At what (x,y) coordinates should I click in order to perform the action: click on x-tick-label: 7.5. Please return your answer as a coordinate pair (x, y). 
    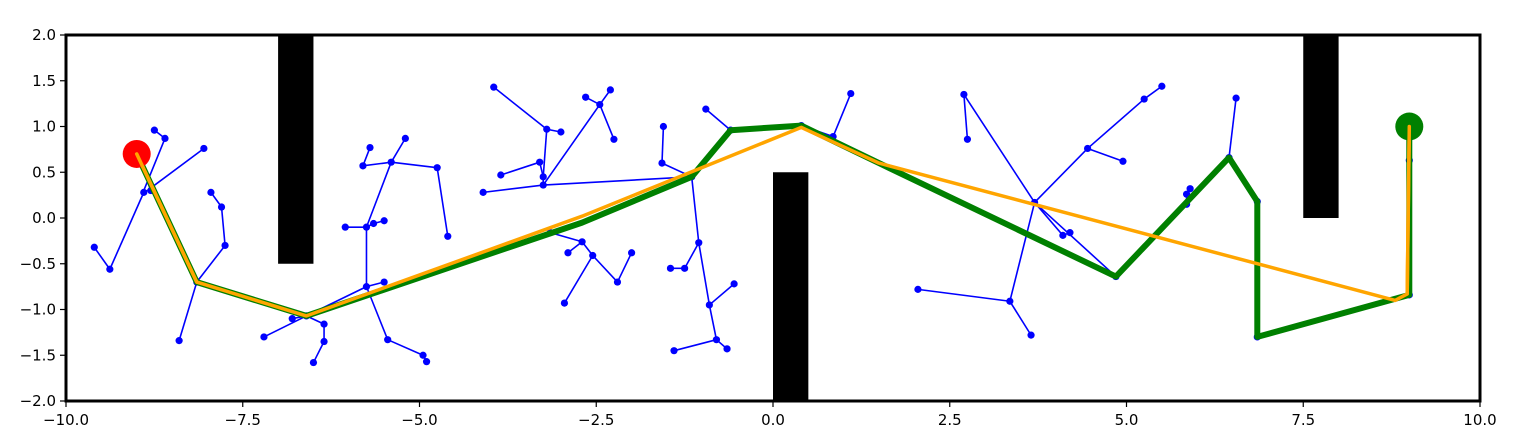
    Looking at the image, I should click on (1303, 420).